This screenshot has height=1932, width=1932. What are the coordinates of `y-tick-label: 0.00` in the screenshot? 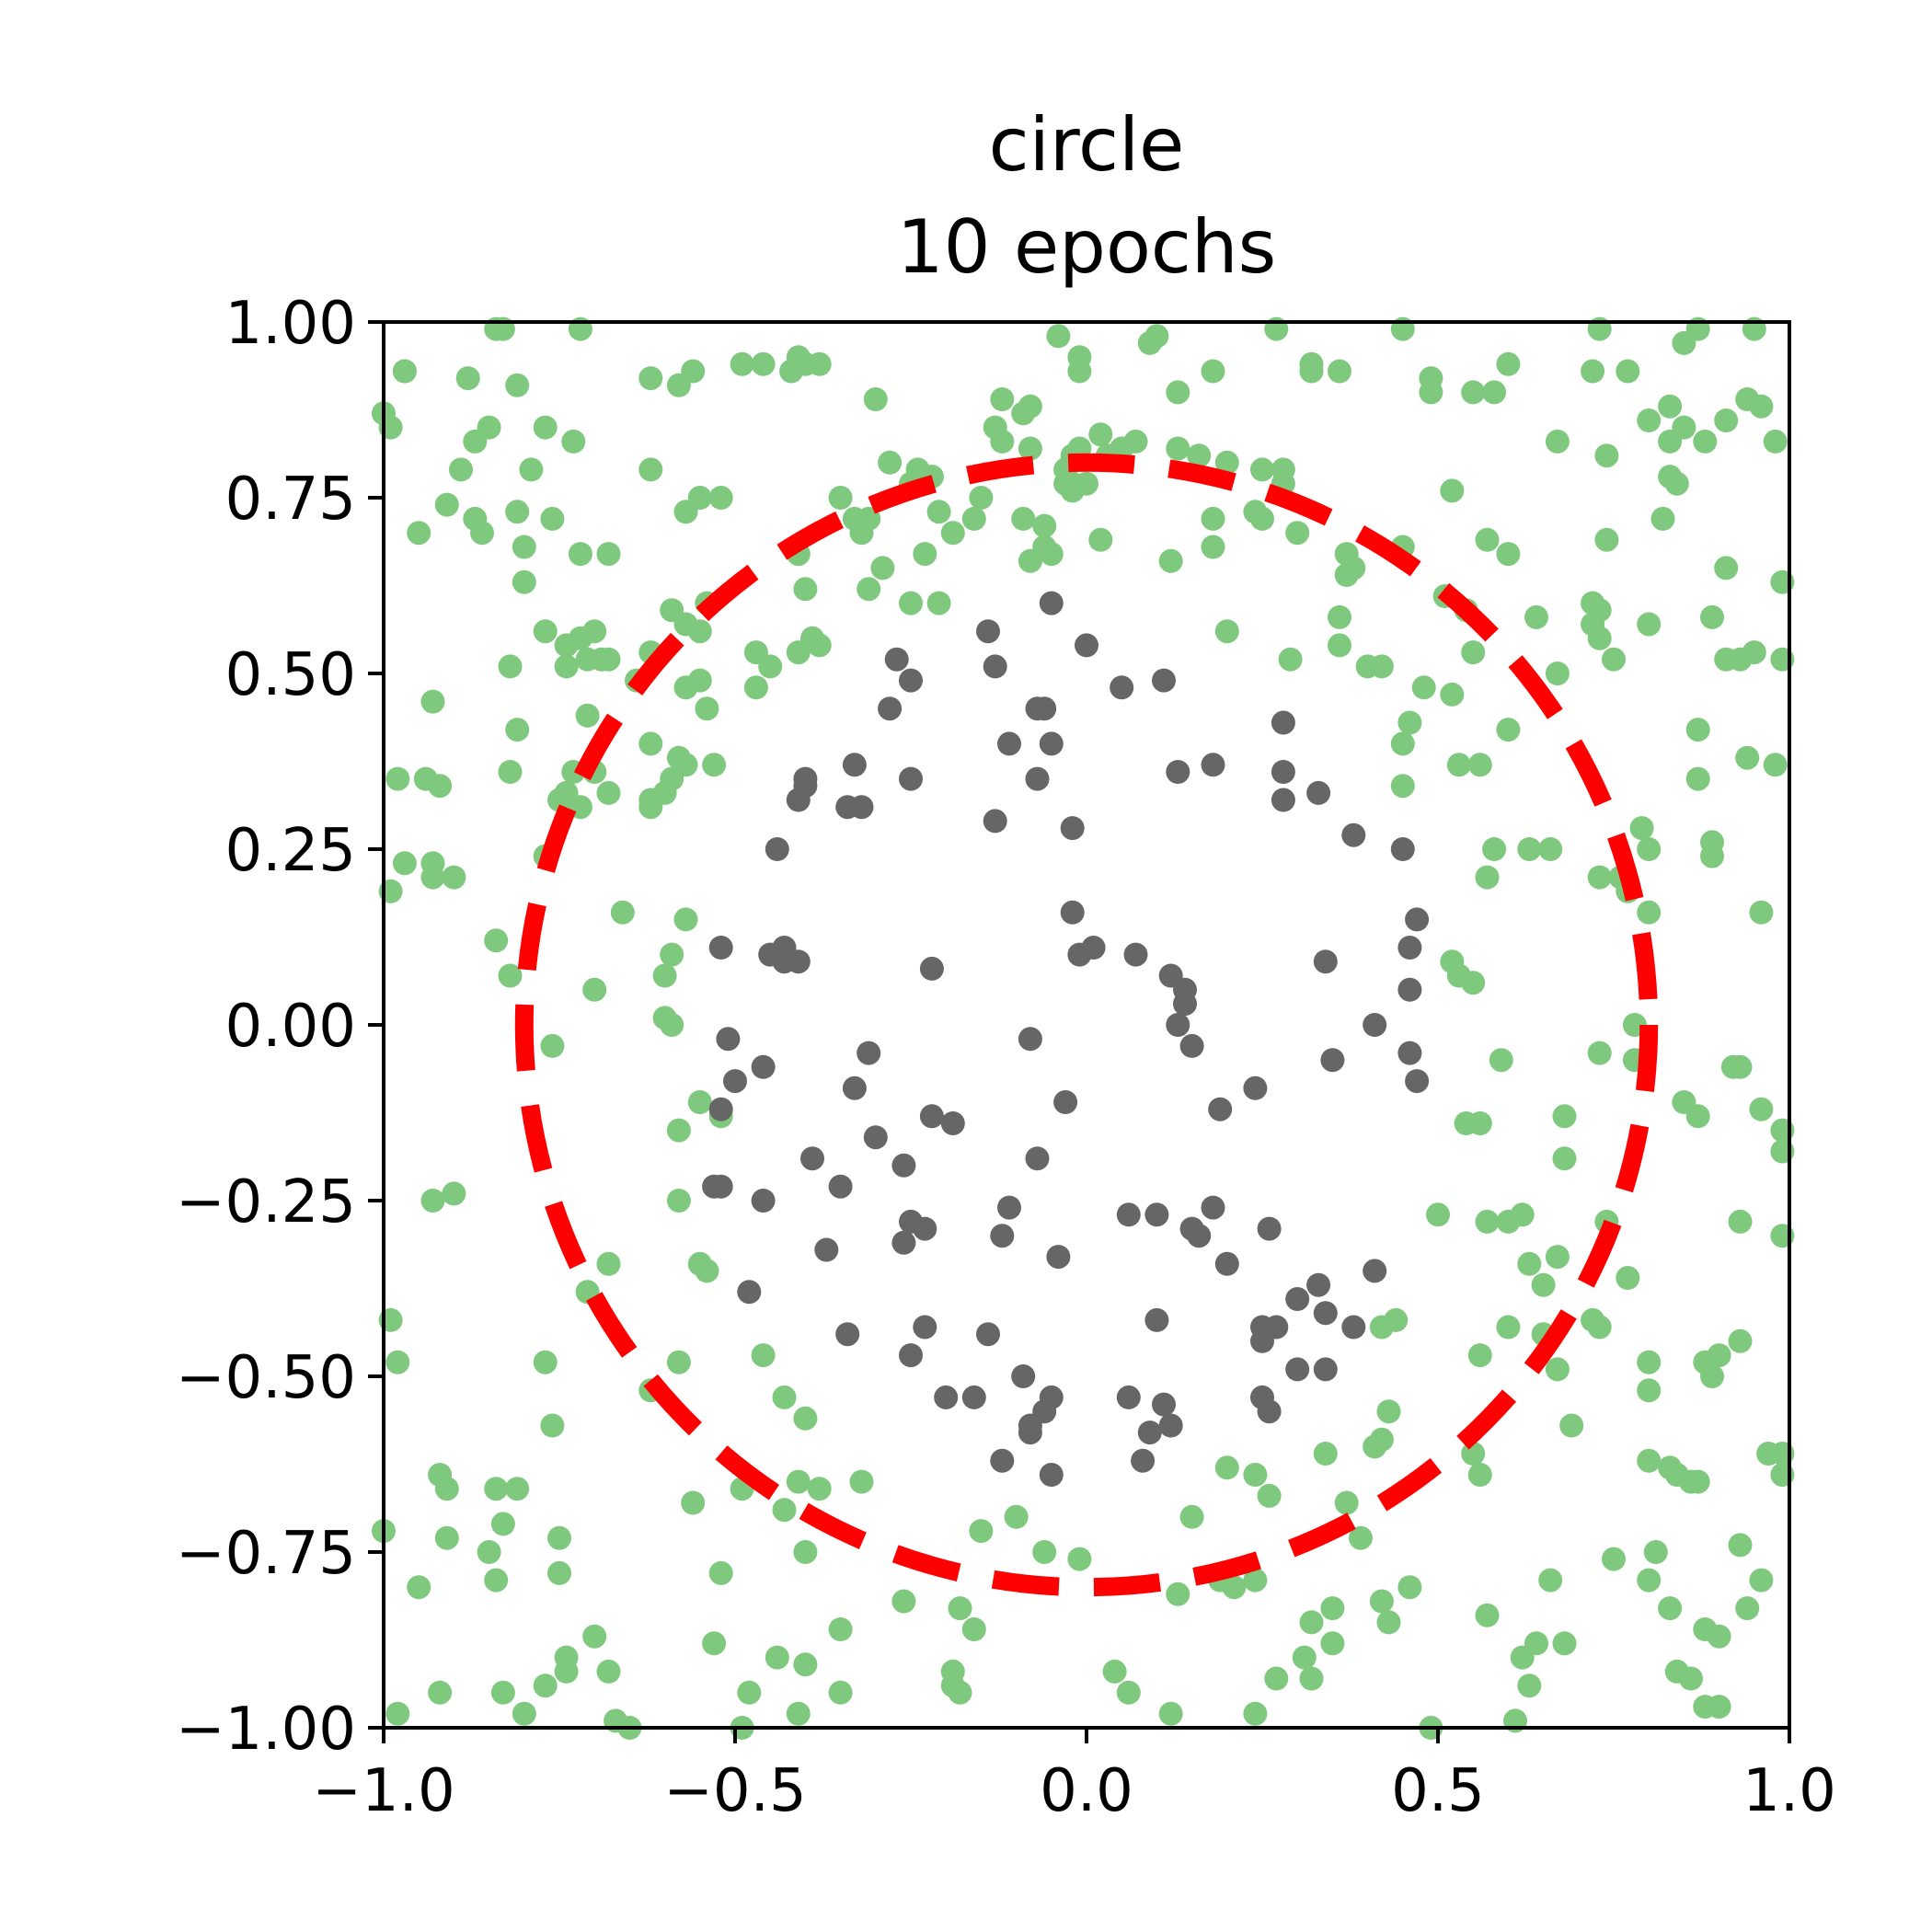 It's located at (291, 1027).